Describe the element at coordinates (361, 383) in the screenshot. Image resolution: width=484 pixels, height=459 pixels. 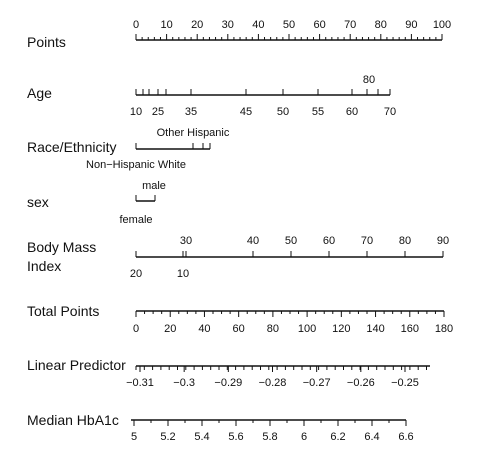
I see `tick-label: −0.26` at that location.